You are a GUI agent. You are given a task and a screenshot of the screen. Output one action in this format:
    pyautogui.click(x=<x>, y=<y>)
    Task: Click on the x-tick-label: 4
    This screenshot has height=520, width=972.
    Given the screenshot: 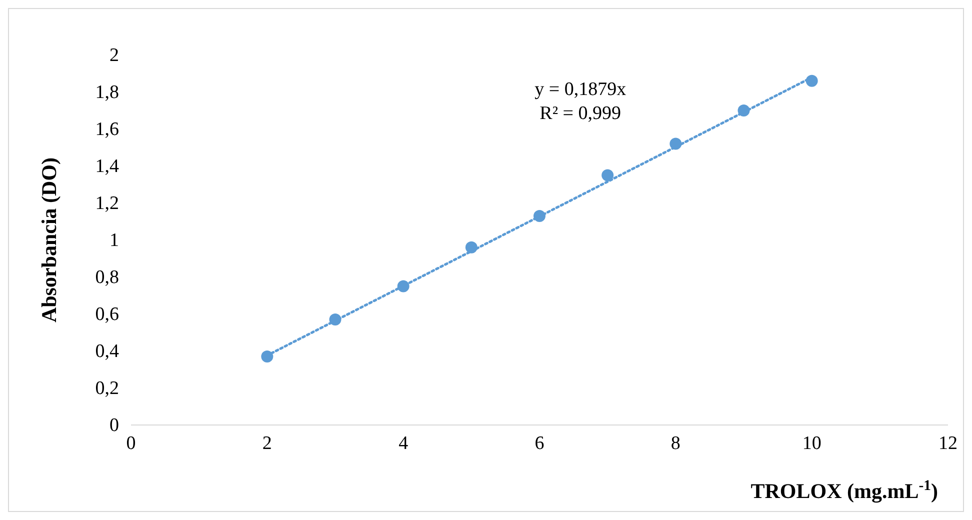 What is the action you would take?
    pyautogui.click(x=403, y=443)
    